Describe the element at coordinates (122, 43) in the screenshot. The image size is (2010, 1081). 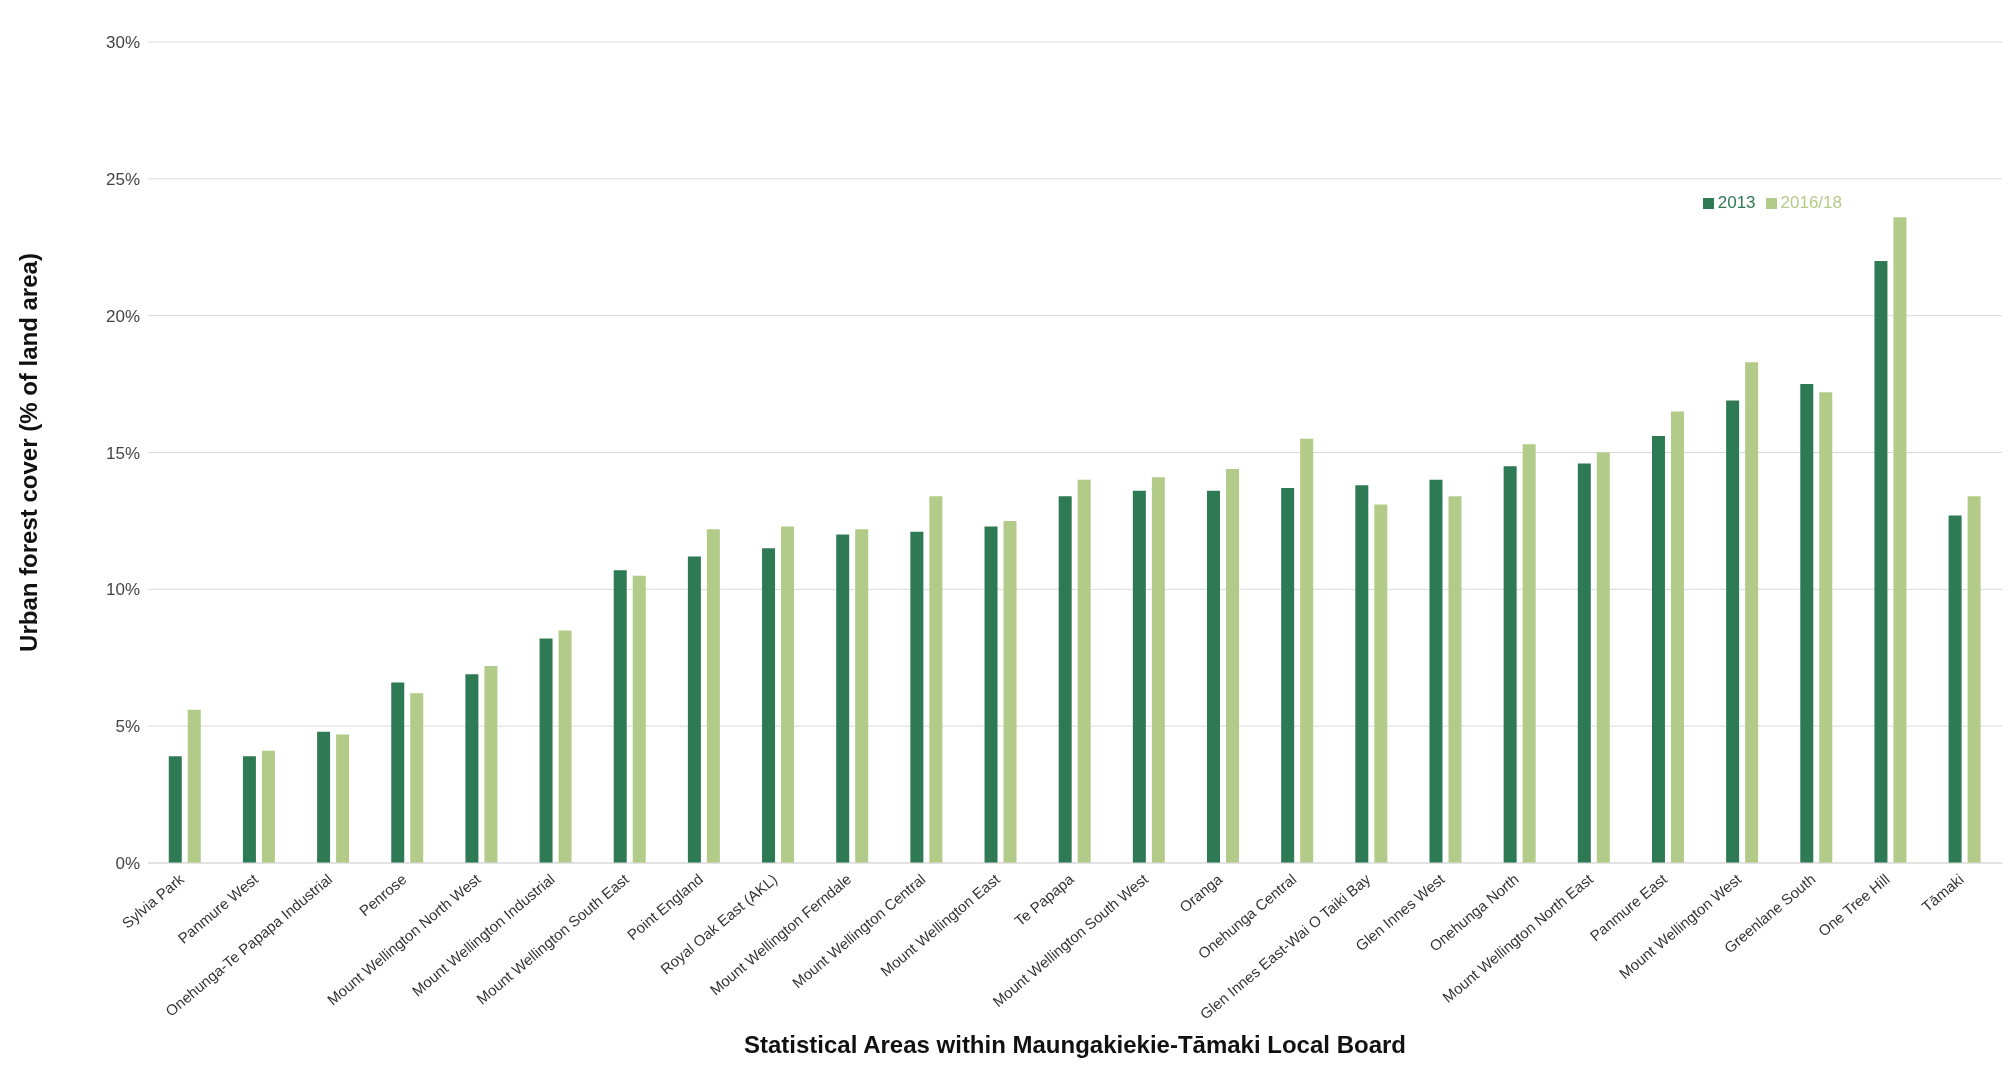
I see `y-tick-label: 30%` at that location.